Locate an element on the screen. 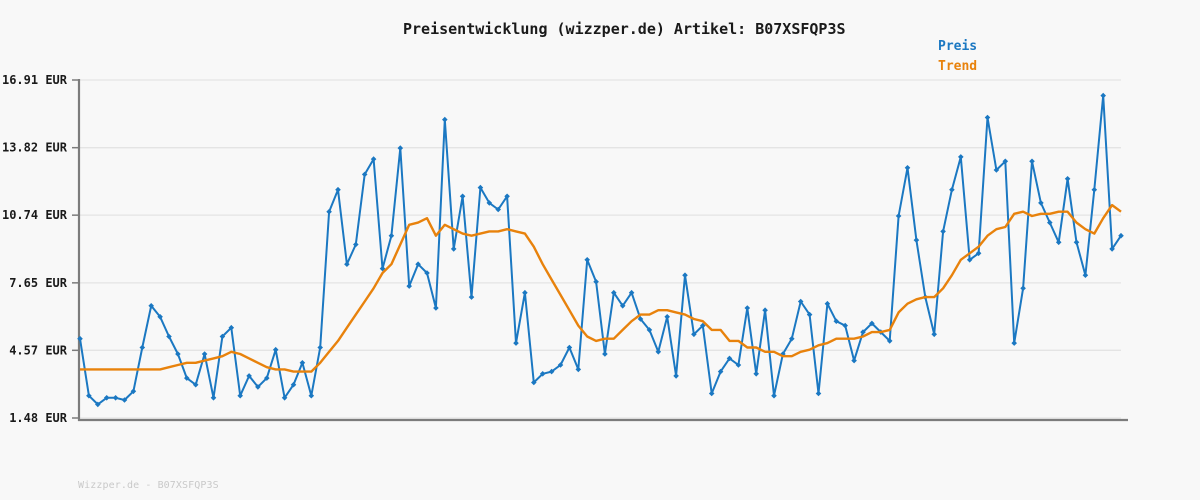 The width and height of the screenshot is (1200, 500). watermark-text: Wizzper.de - B07XSFQP3S is located at coordinates (148, 485).